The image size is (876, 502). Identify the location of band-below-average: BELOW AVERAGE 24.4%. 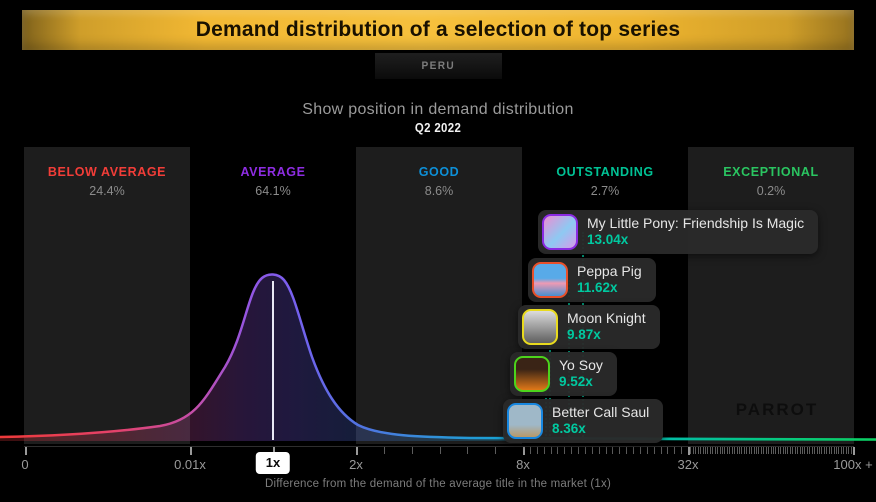
(107, 295).